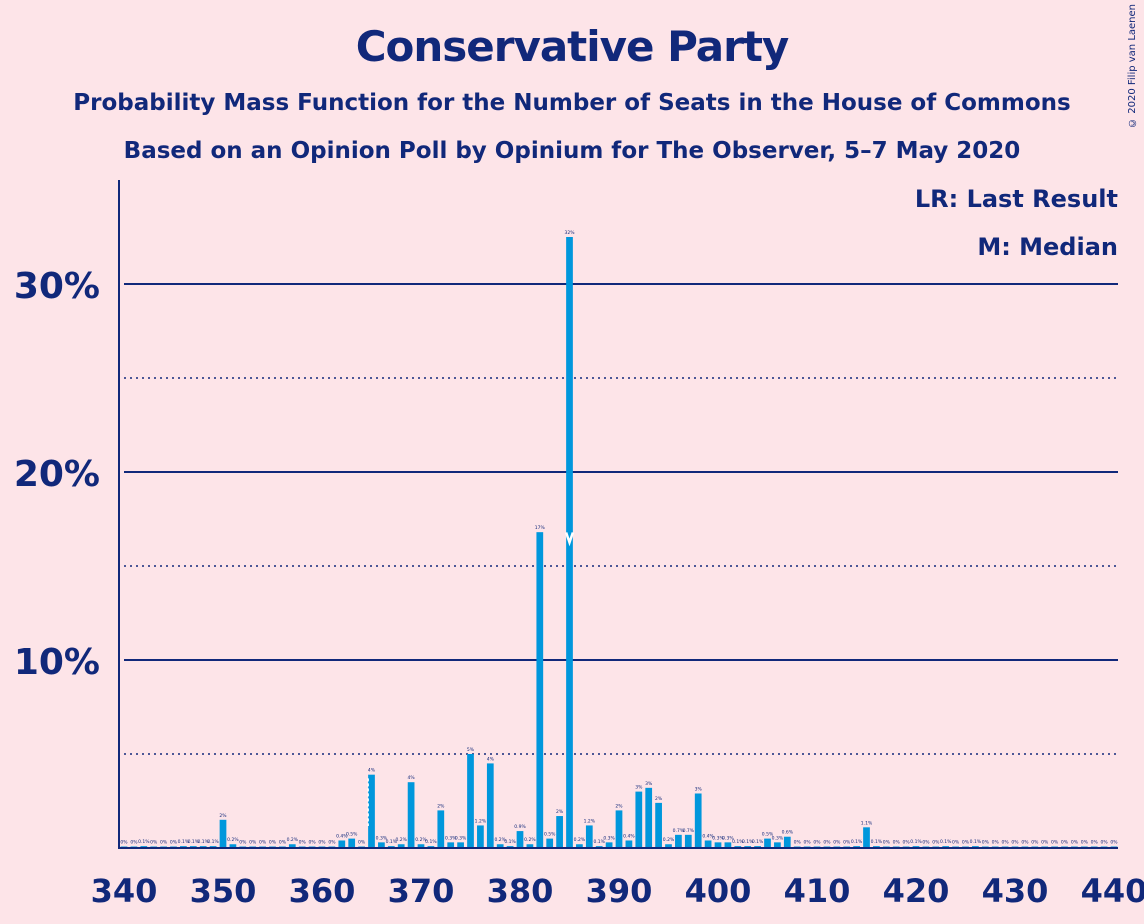  I want to click on bar-value-label: 0.9%, so click(520, 827).